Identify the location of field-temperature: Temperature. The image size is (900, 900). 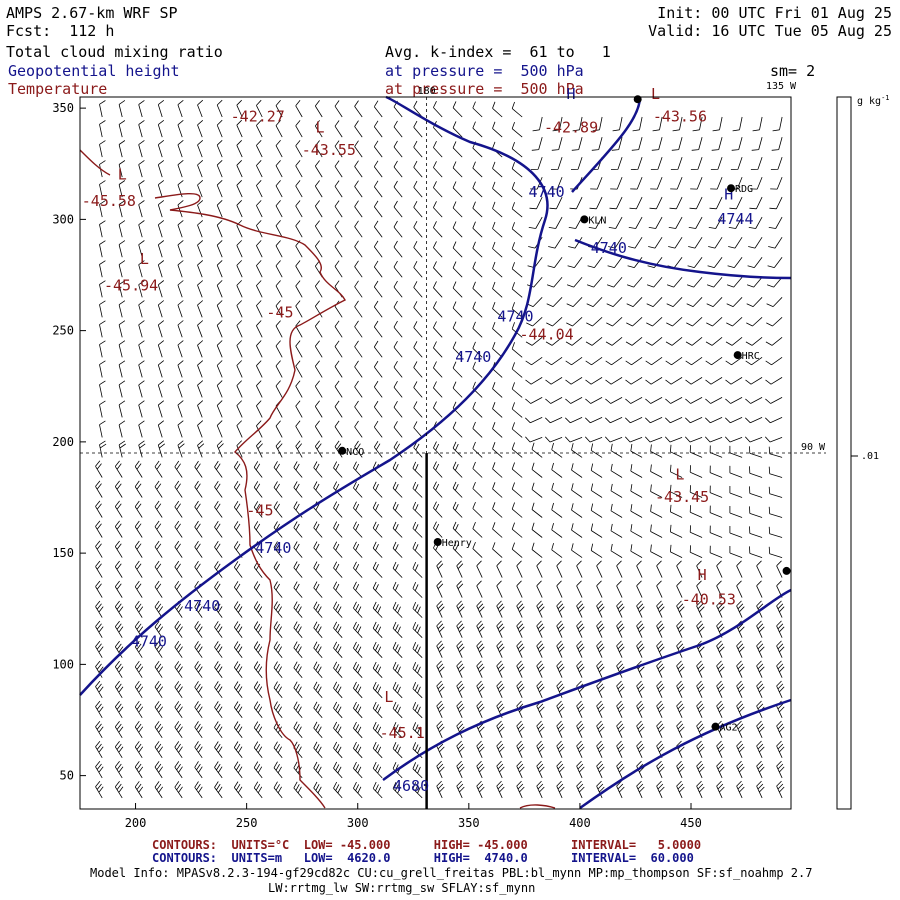
(58, 89).